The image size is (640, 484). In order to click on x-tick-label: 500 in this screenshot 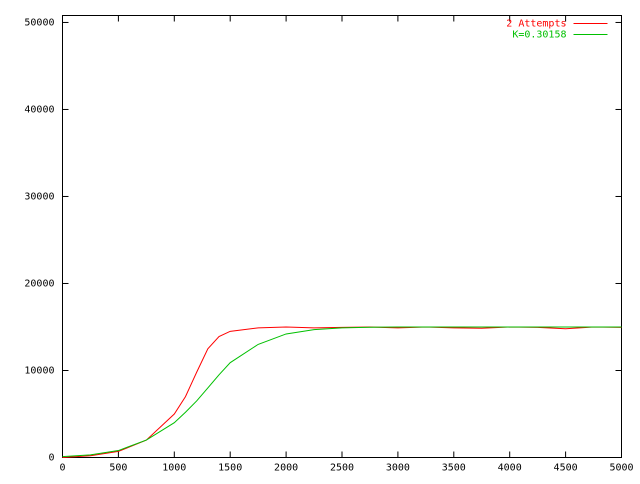, I will do `click(118, 468)`.